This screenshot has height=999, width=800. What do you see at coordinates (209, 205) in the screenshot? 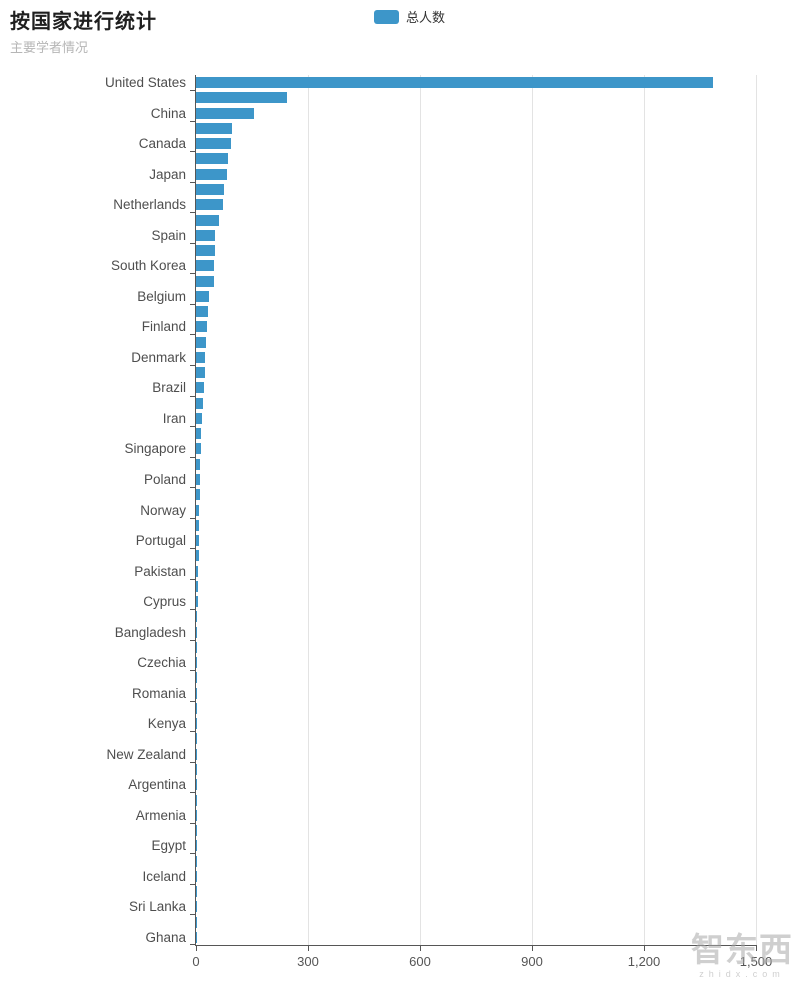
I see `bar-netherlands` at bounding box center [209, 205].